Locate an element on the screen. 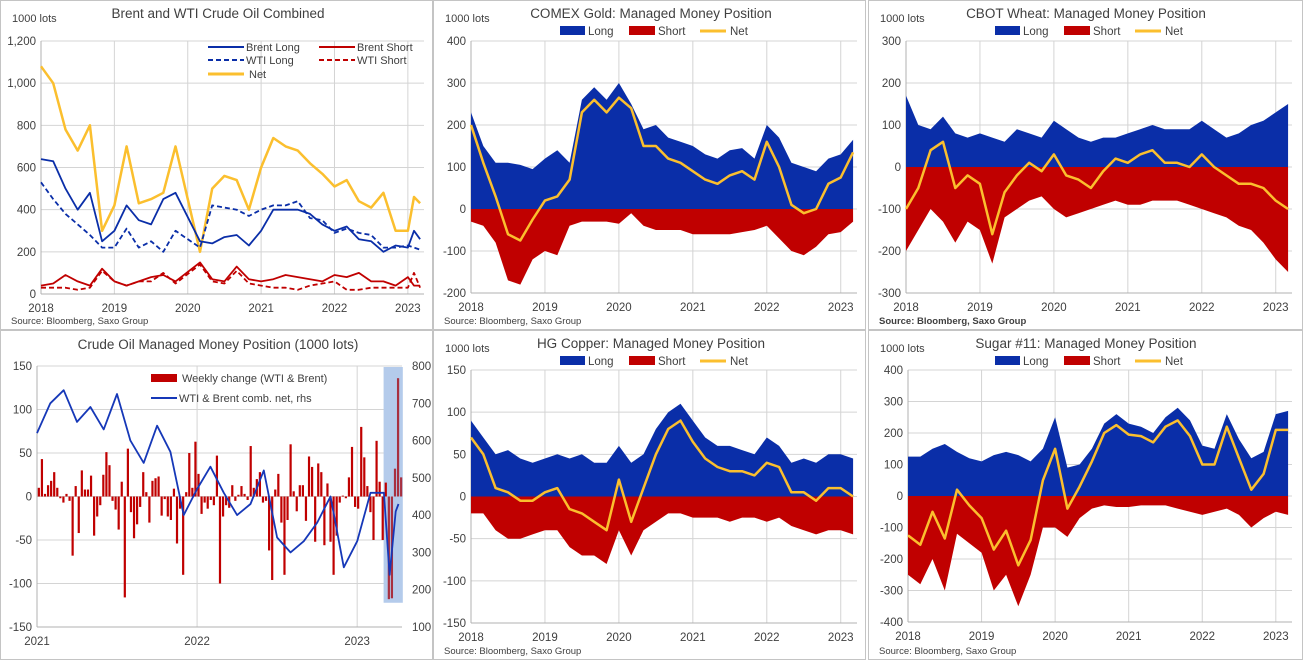 The image size is (1303, 660). legend-label: Brent Short is located at coordinates (385, 48).